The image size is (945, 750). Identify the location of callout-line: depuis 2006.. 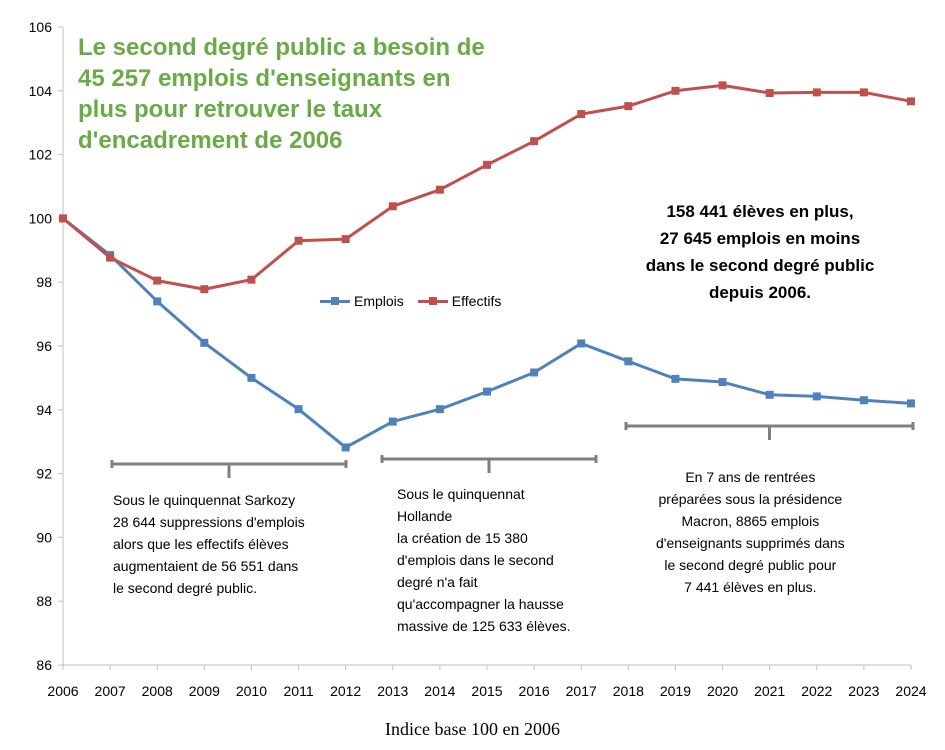
(760, 292).